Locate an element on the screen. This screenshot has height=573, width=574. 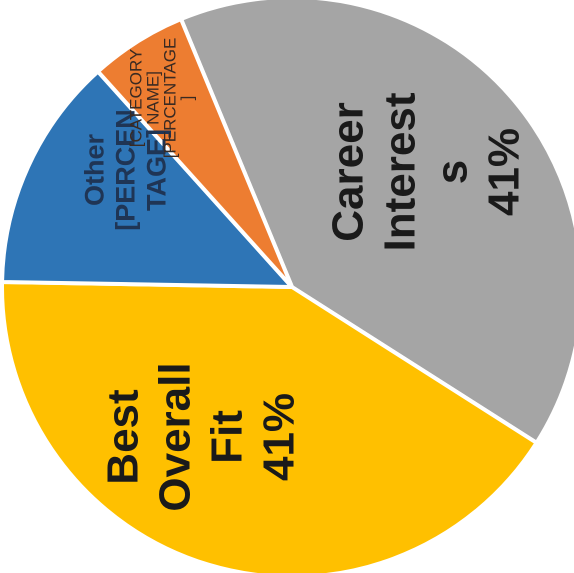
slice-label-line: Career is located at coordinates (347, 171).